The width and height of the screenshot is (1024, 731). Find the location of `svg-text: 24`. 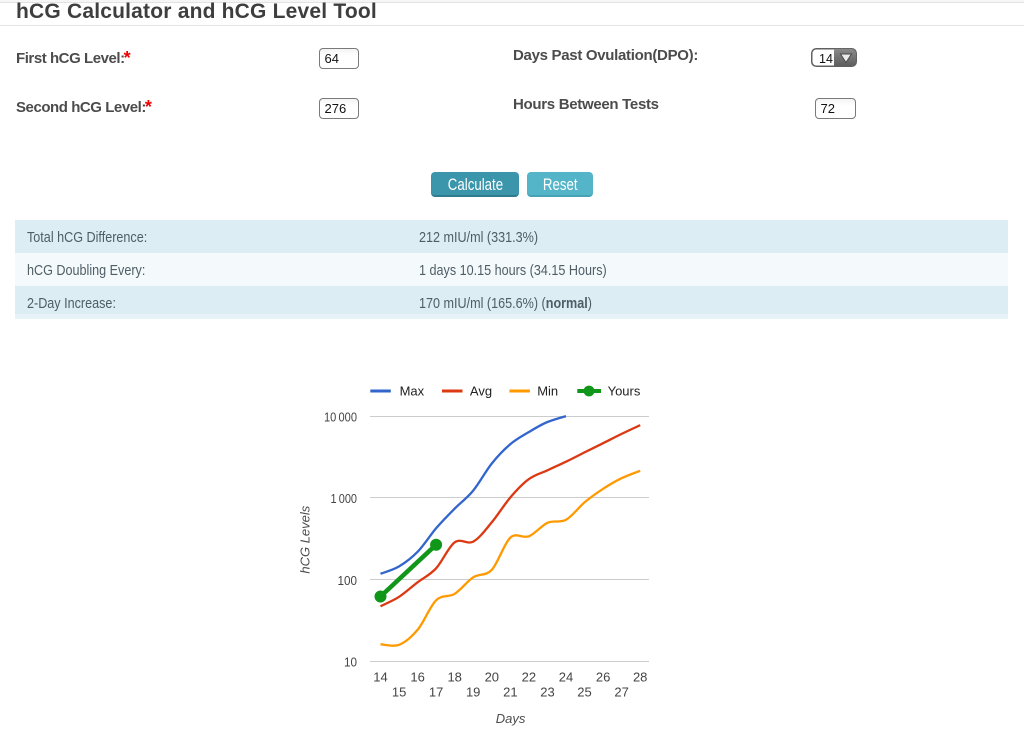

svg-text: 24 is located at coordinates (566, 676).